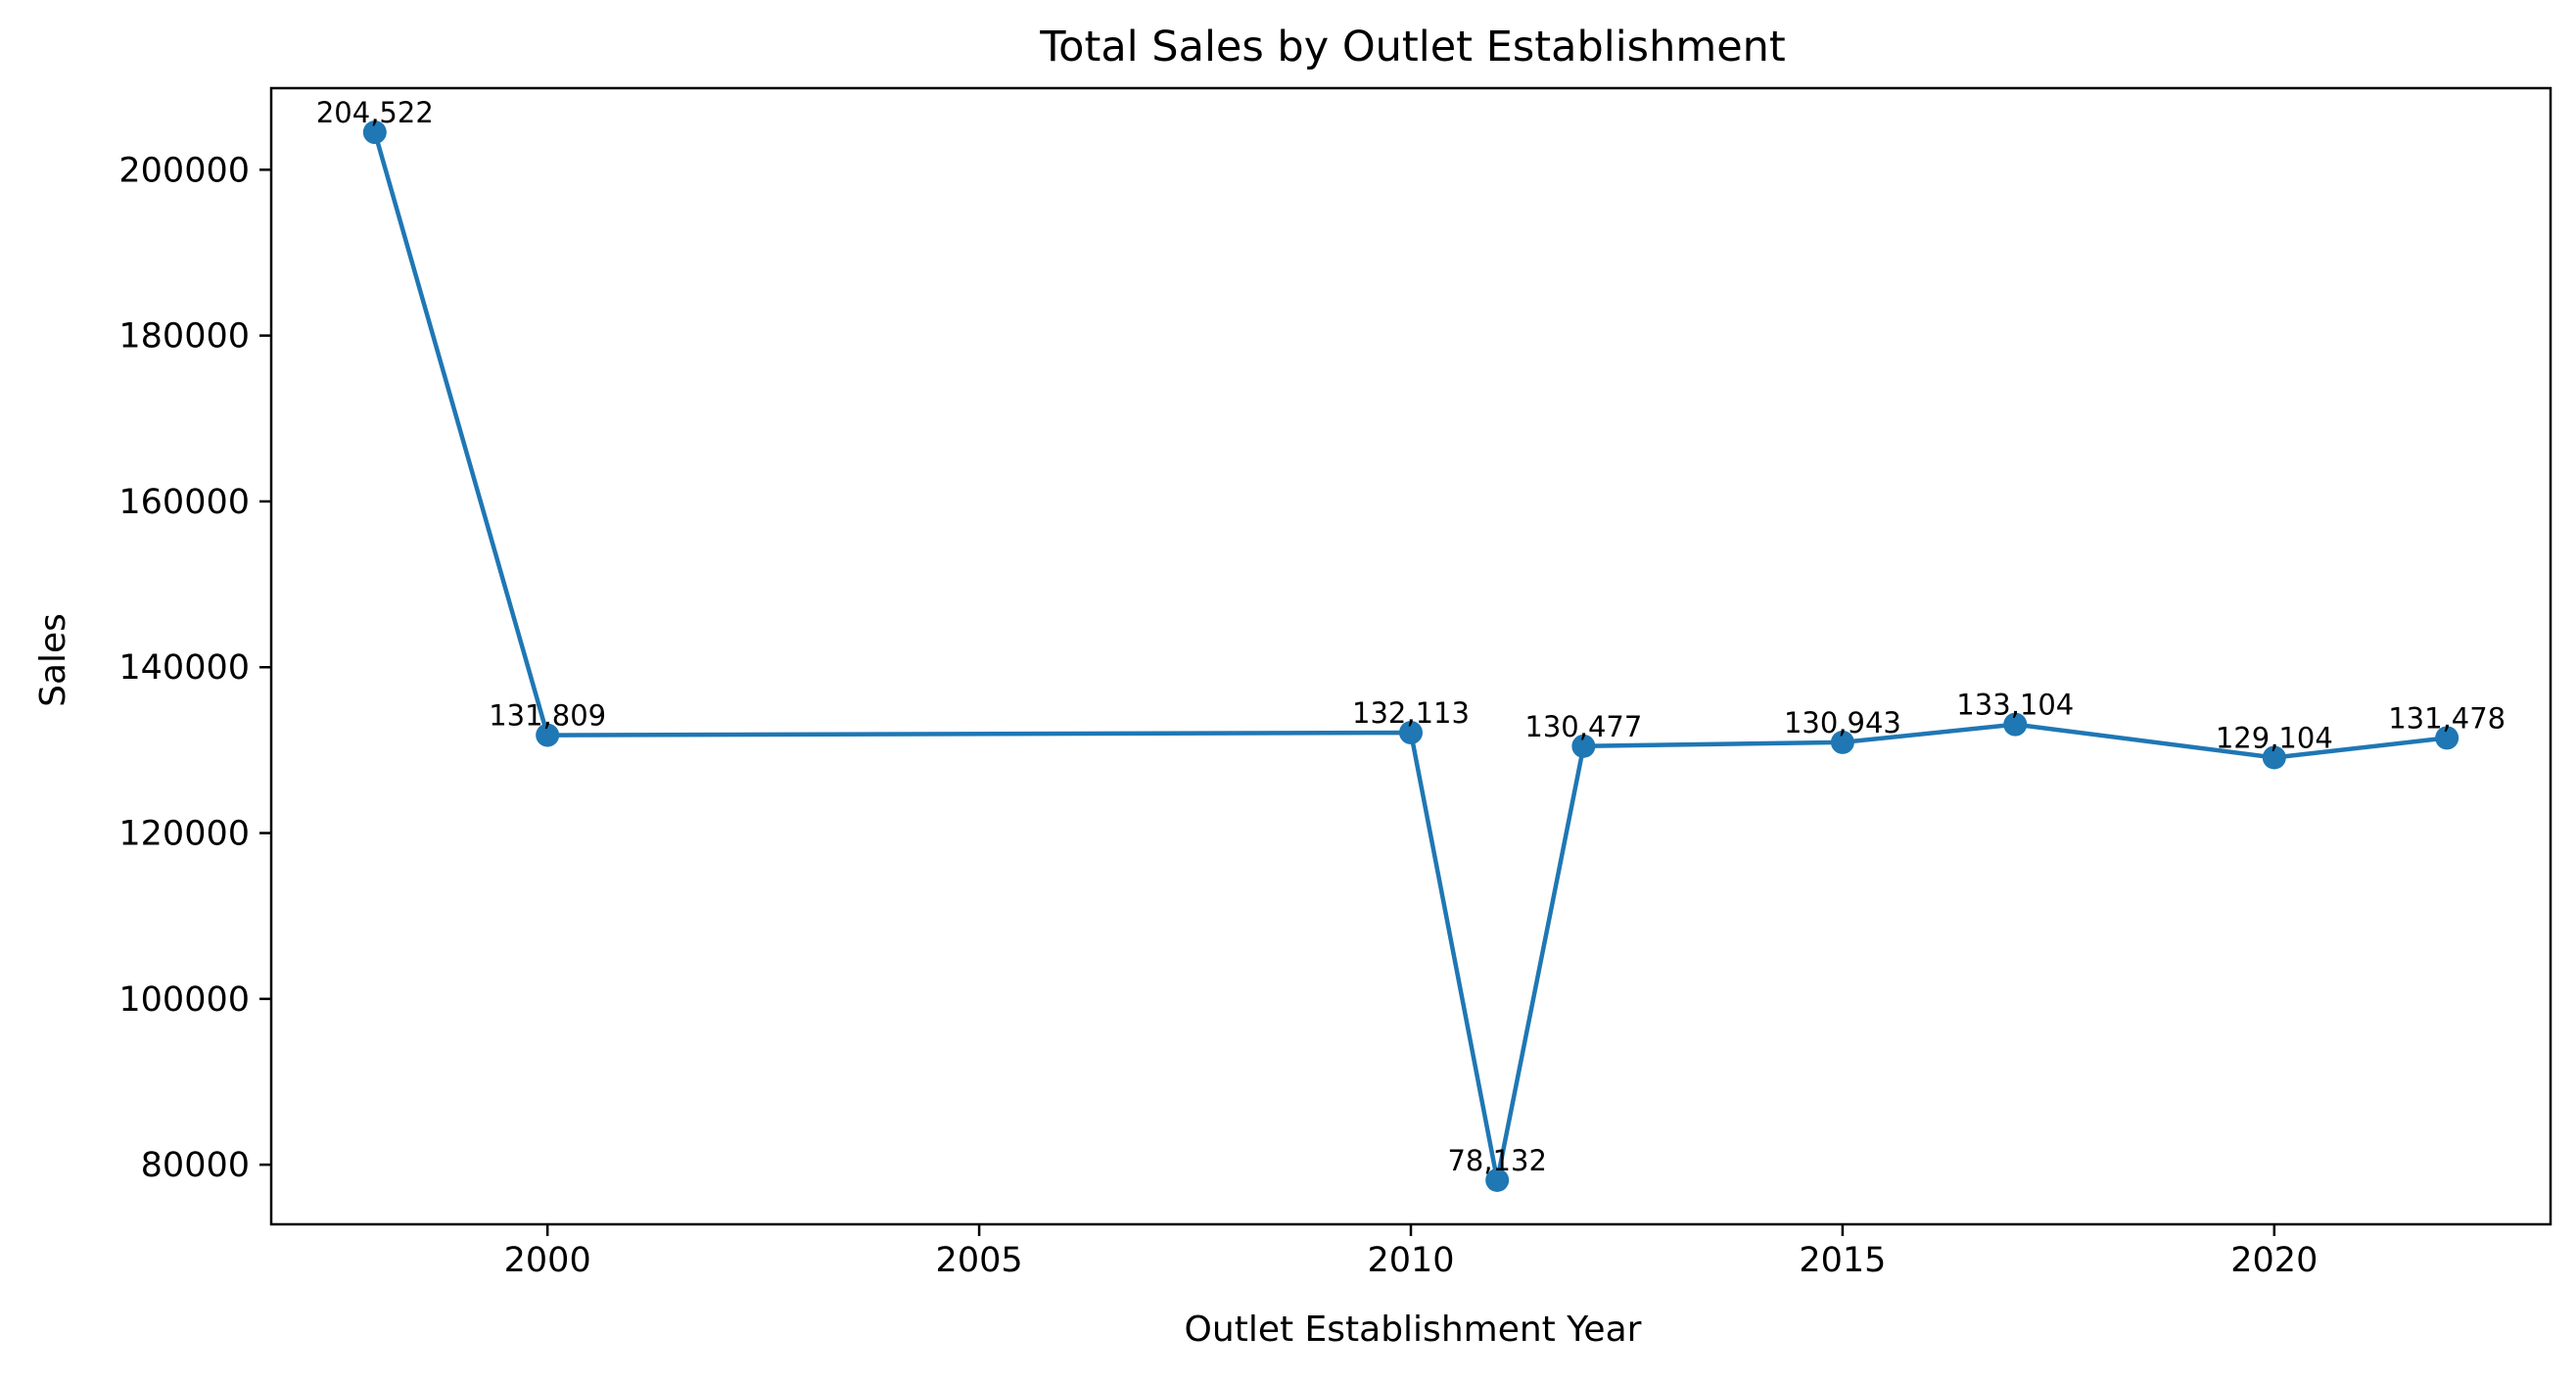 The image size is (2576, 1382). I want to click on x-tick-label: 2020, so click(2274, 1260).